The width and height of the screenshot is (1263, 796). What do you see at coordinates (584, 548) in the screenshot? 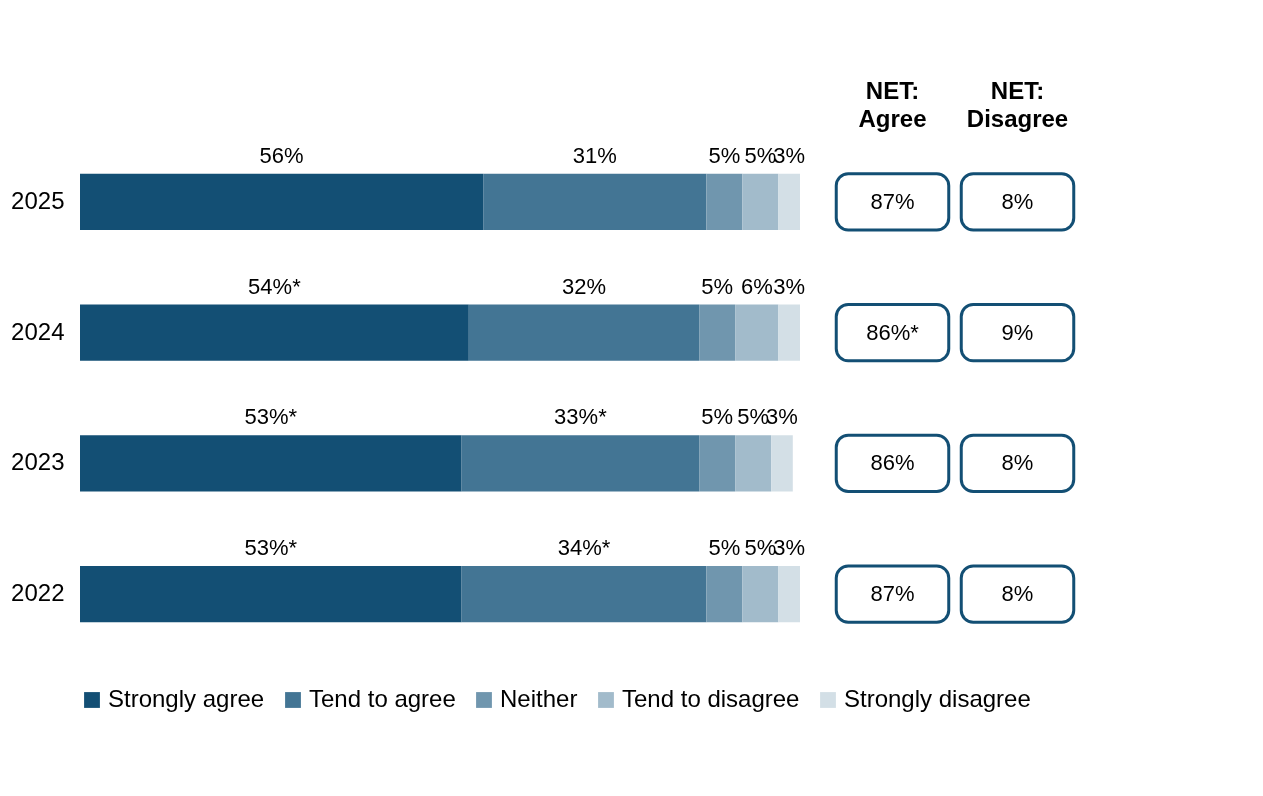
I see `data-label: 34%*` at bounding box center [584, 548].